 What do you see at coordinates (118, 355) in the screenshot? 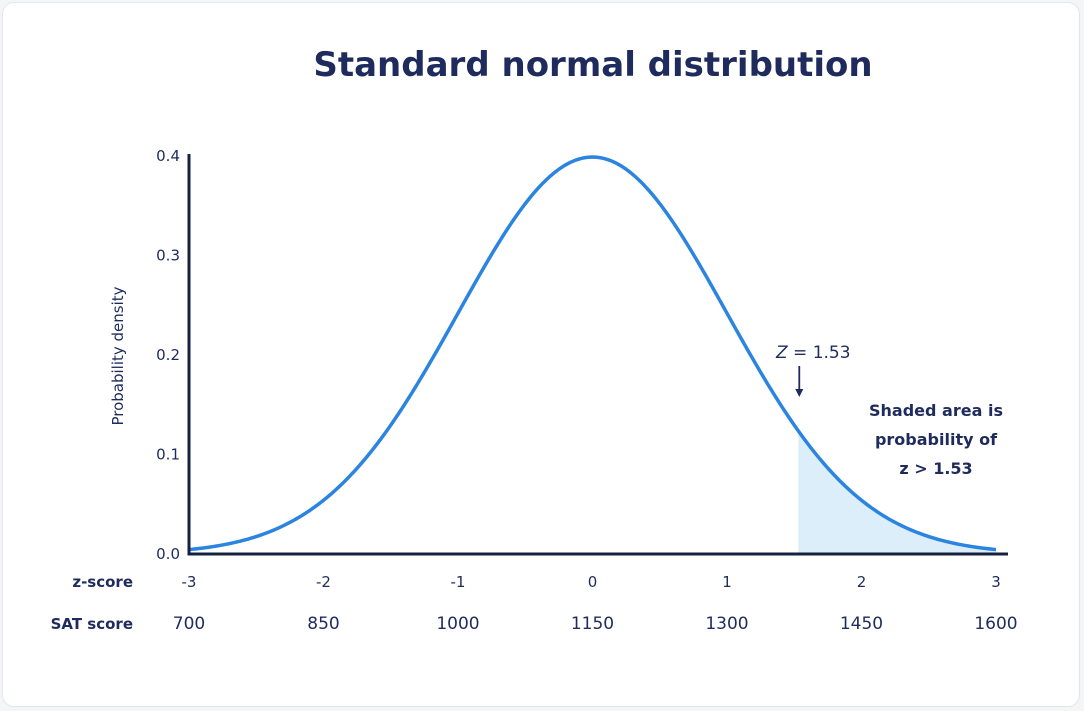
I see `y-axis-label: Probability density` at bounding box center [118, 355].